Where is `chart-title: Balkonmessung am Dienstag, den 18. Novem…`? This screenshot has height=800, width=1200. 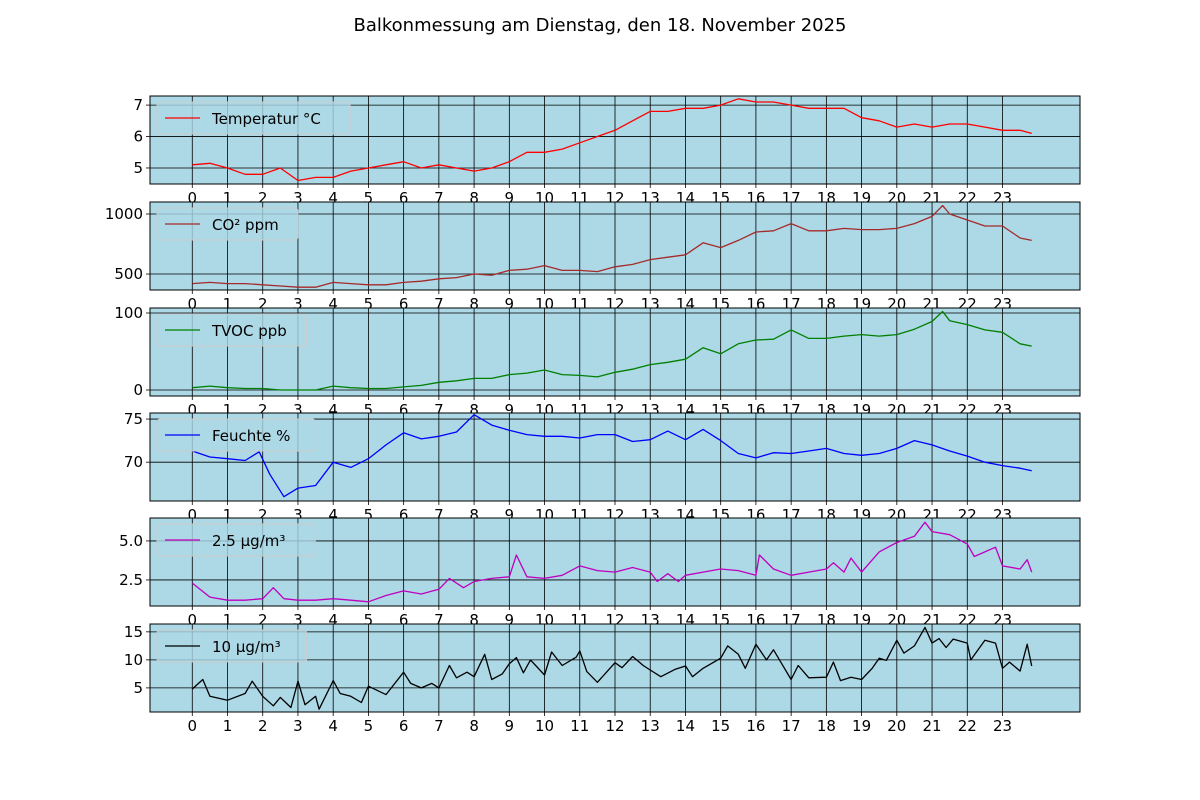 chart-title: Balkonmessung am Dienstag, den 18. Novem… is located at coordinates (599, 25).